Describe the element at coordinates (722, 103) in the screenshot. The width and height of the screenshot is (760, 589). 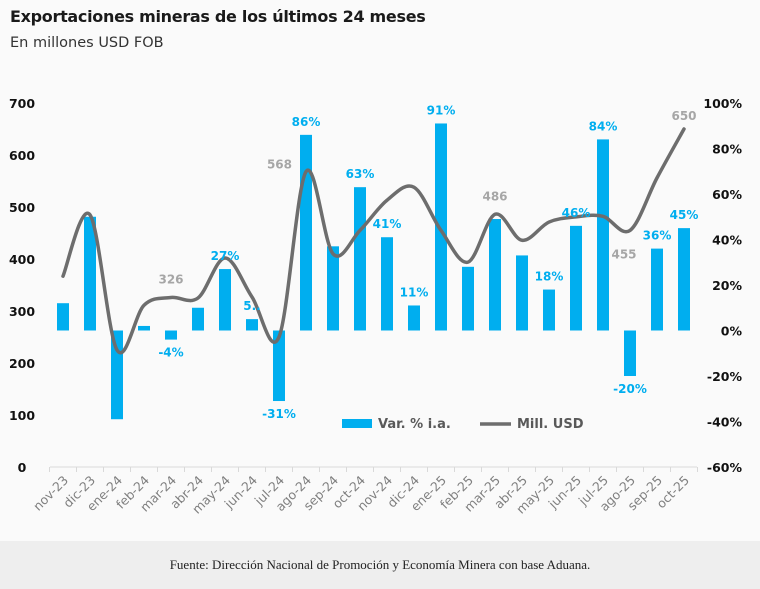
I see `right-axis-tick-label: 100%` at that location.